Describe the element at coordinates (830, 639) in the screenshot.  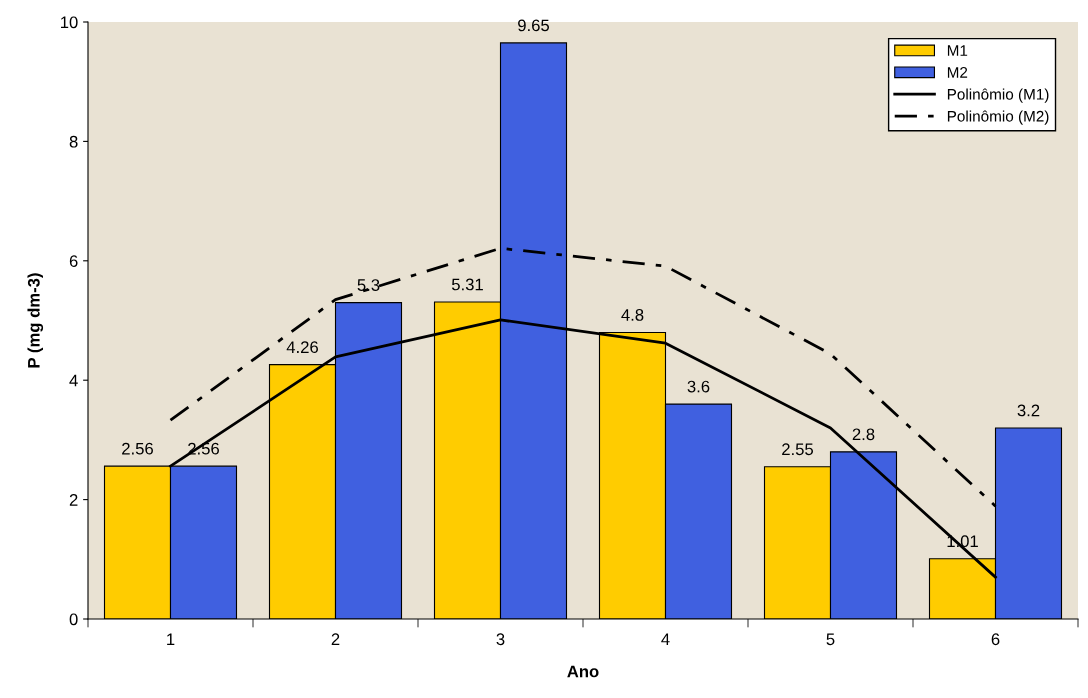
I see `x-tick-label: 5` at that location.